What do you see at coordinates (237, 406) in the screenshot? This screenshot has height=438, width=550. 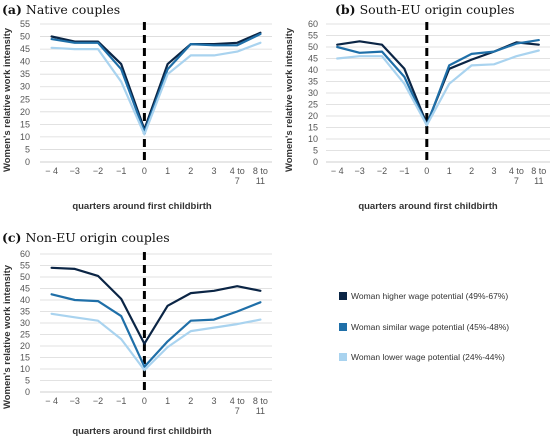 I see `panel-c-xtick-label: 4 to 7` at bounding box center [237, 406].